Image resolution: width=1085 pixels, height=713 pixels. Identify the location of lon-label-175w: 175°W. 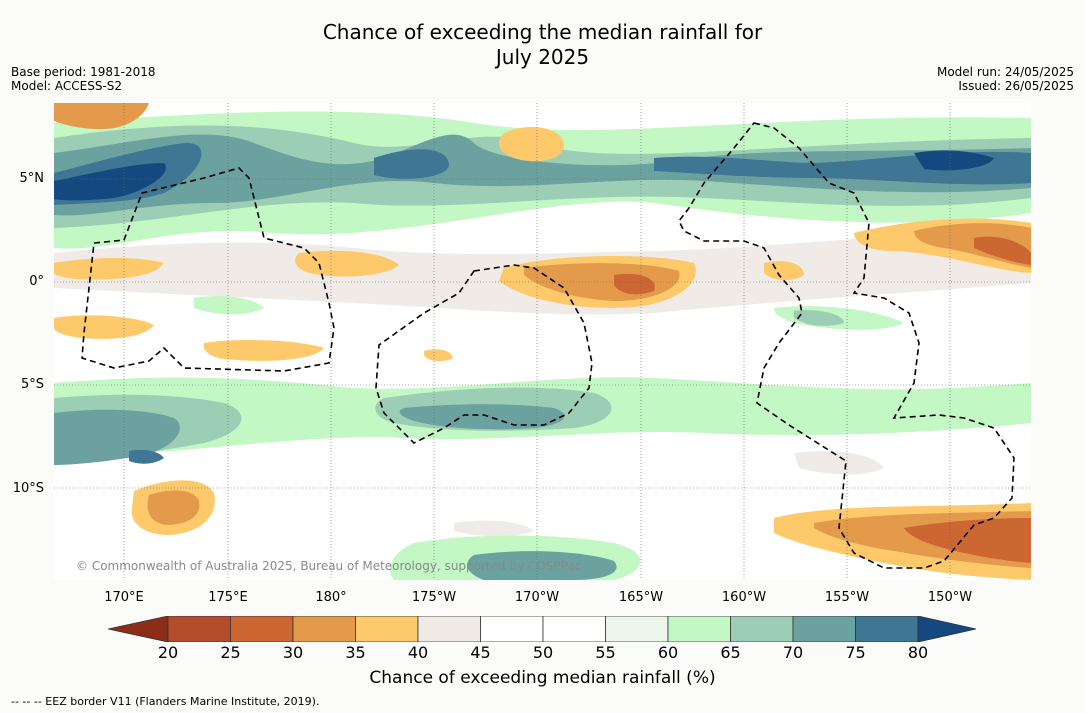
(434, 597).